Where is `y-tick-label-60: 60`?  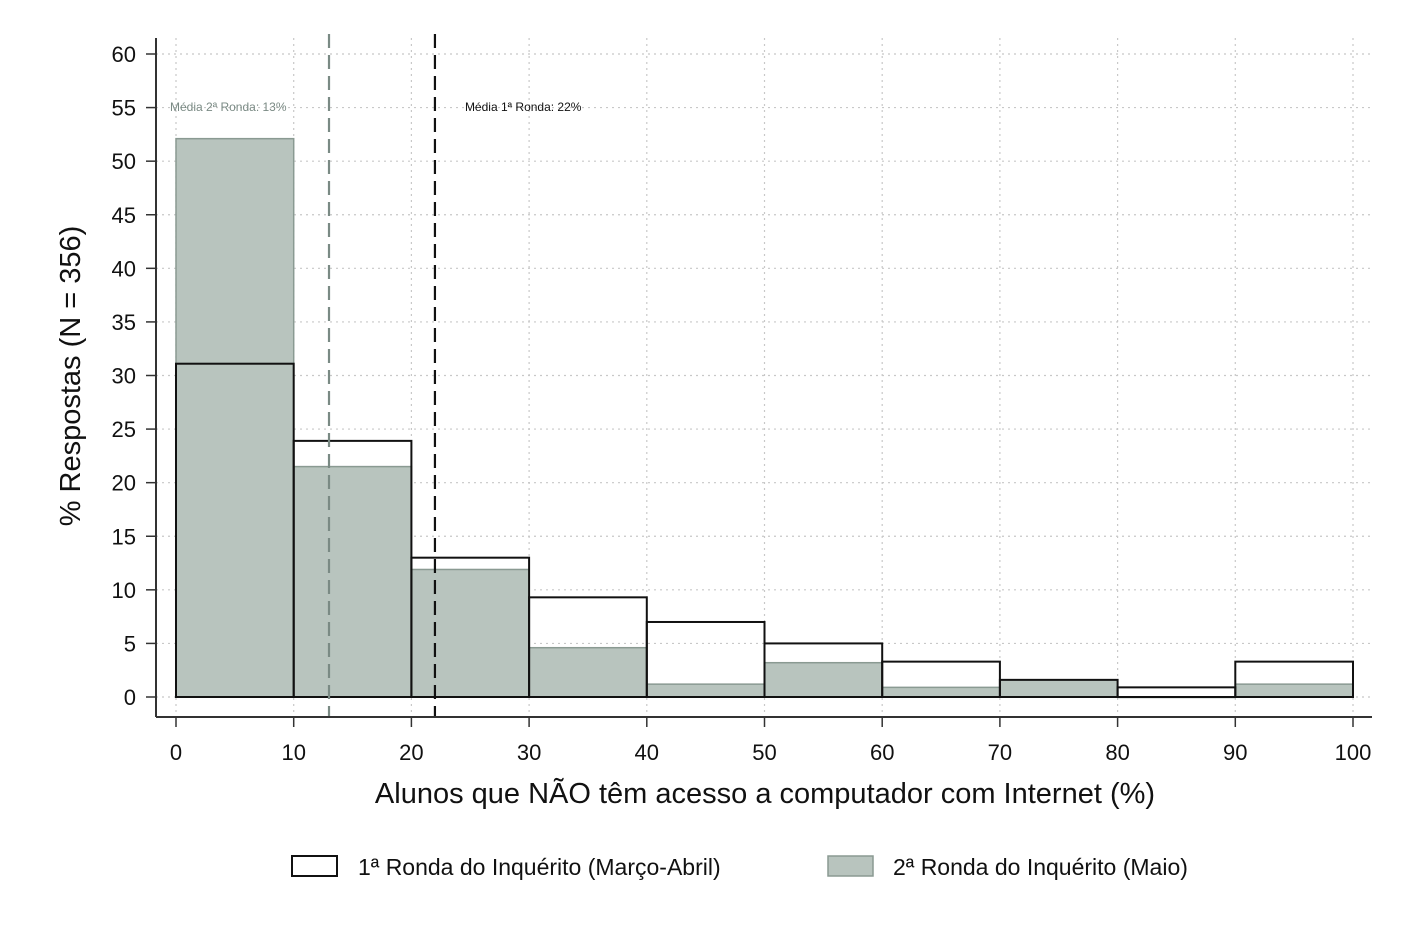 y-tick-label-60: 60 is located at coordinates (124, 54).